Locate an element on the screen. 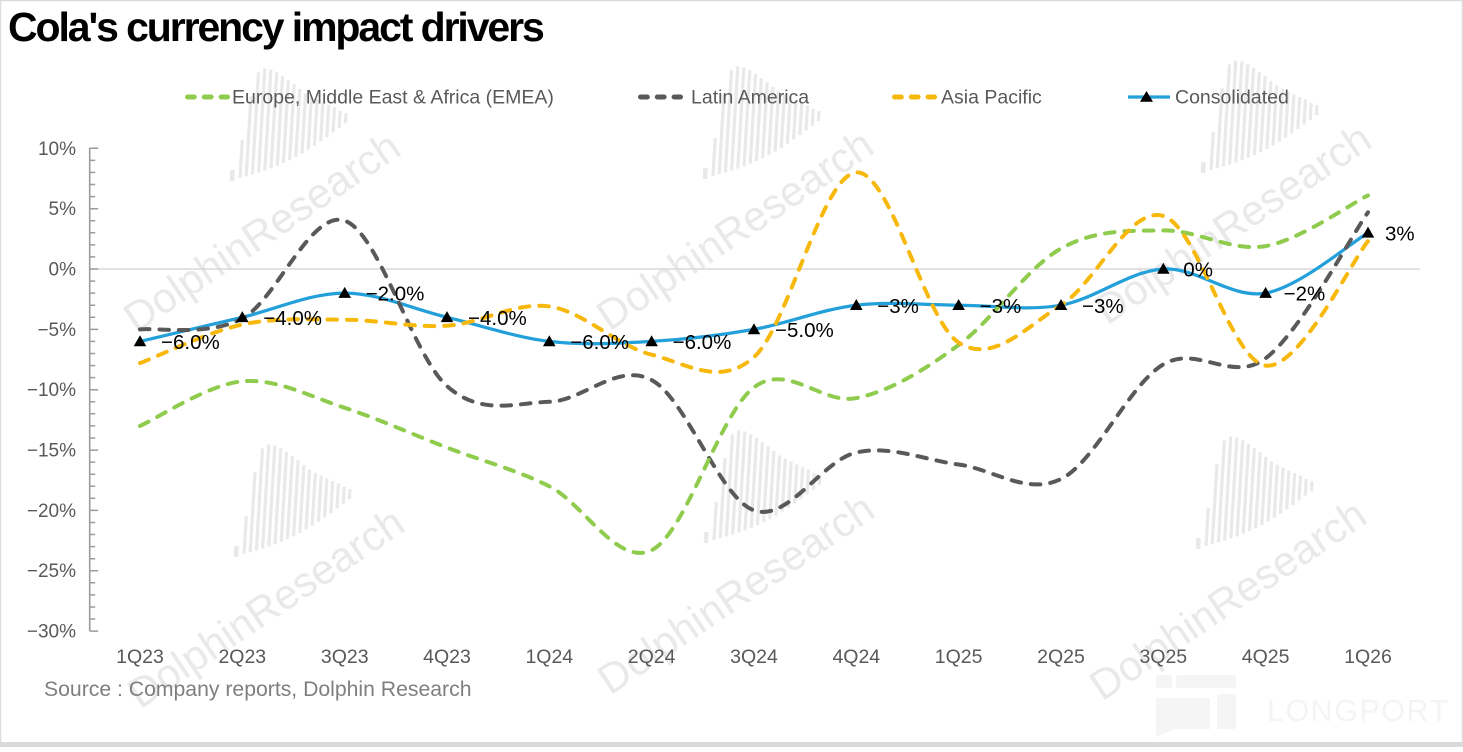  svg-text: 1Q26 is located at coordinates (1368, 657).